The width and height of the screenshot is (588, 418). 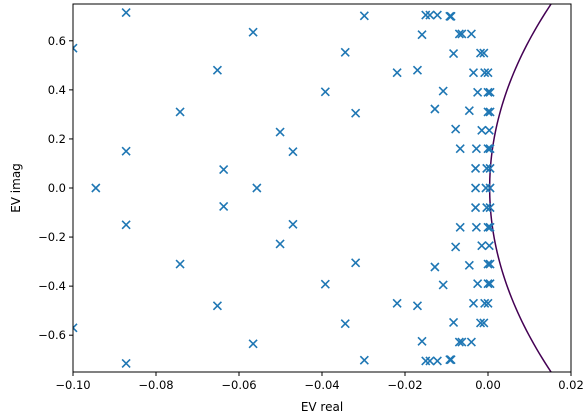 What do you see at coordinates (57, 41) in the screenshot?
I see `y-tick-label: 0.6` at bounding box center [57, 41].